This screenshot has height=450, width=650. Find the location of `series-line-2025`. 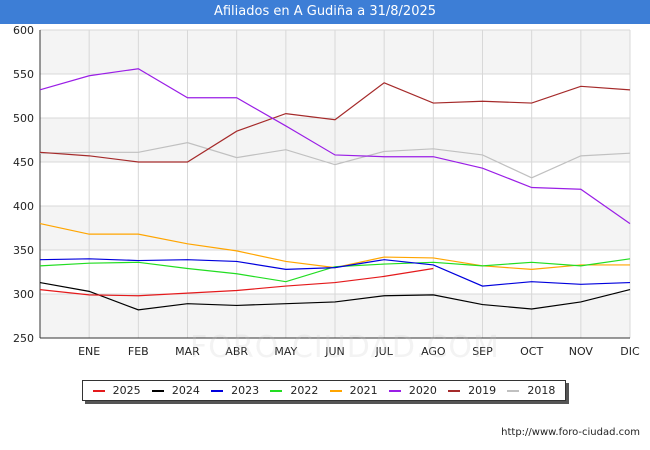

series-line-2025 is located at coordinates (236, 282).